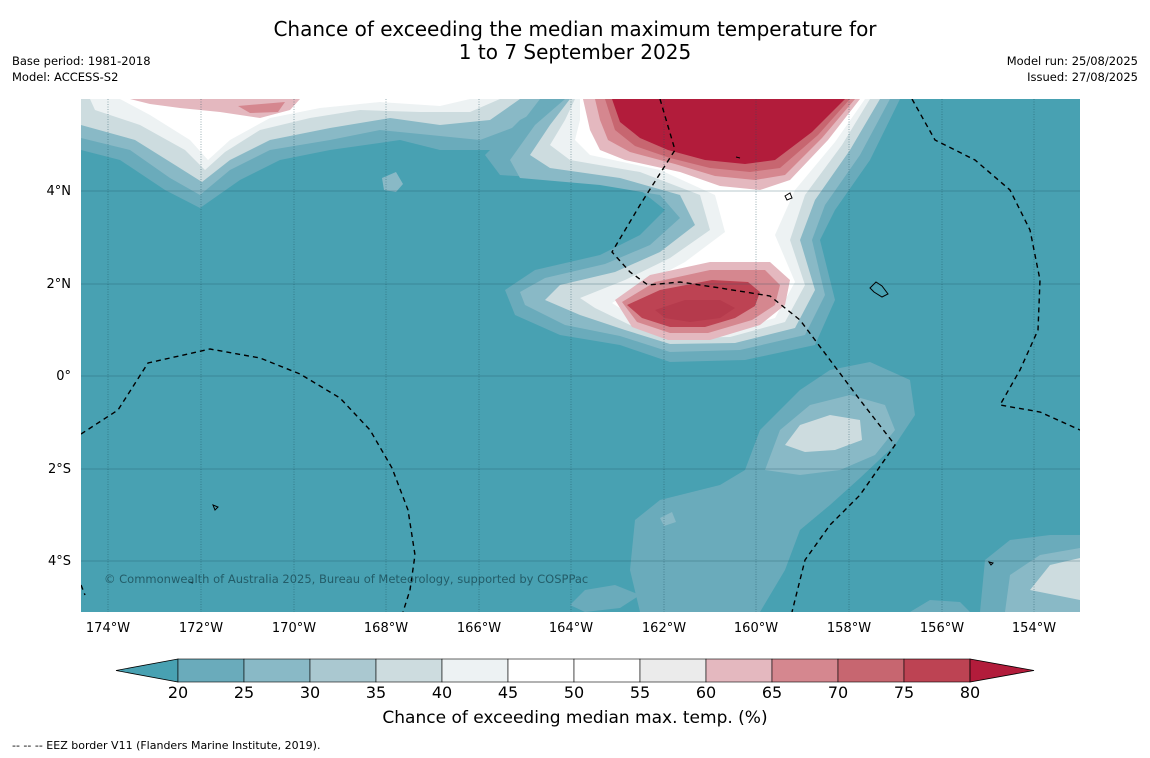  I want to click on longitude-label: 156°W, so click(942, 628).